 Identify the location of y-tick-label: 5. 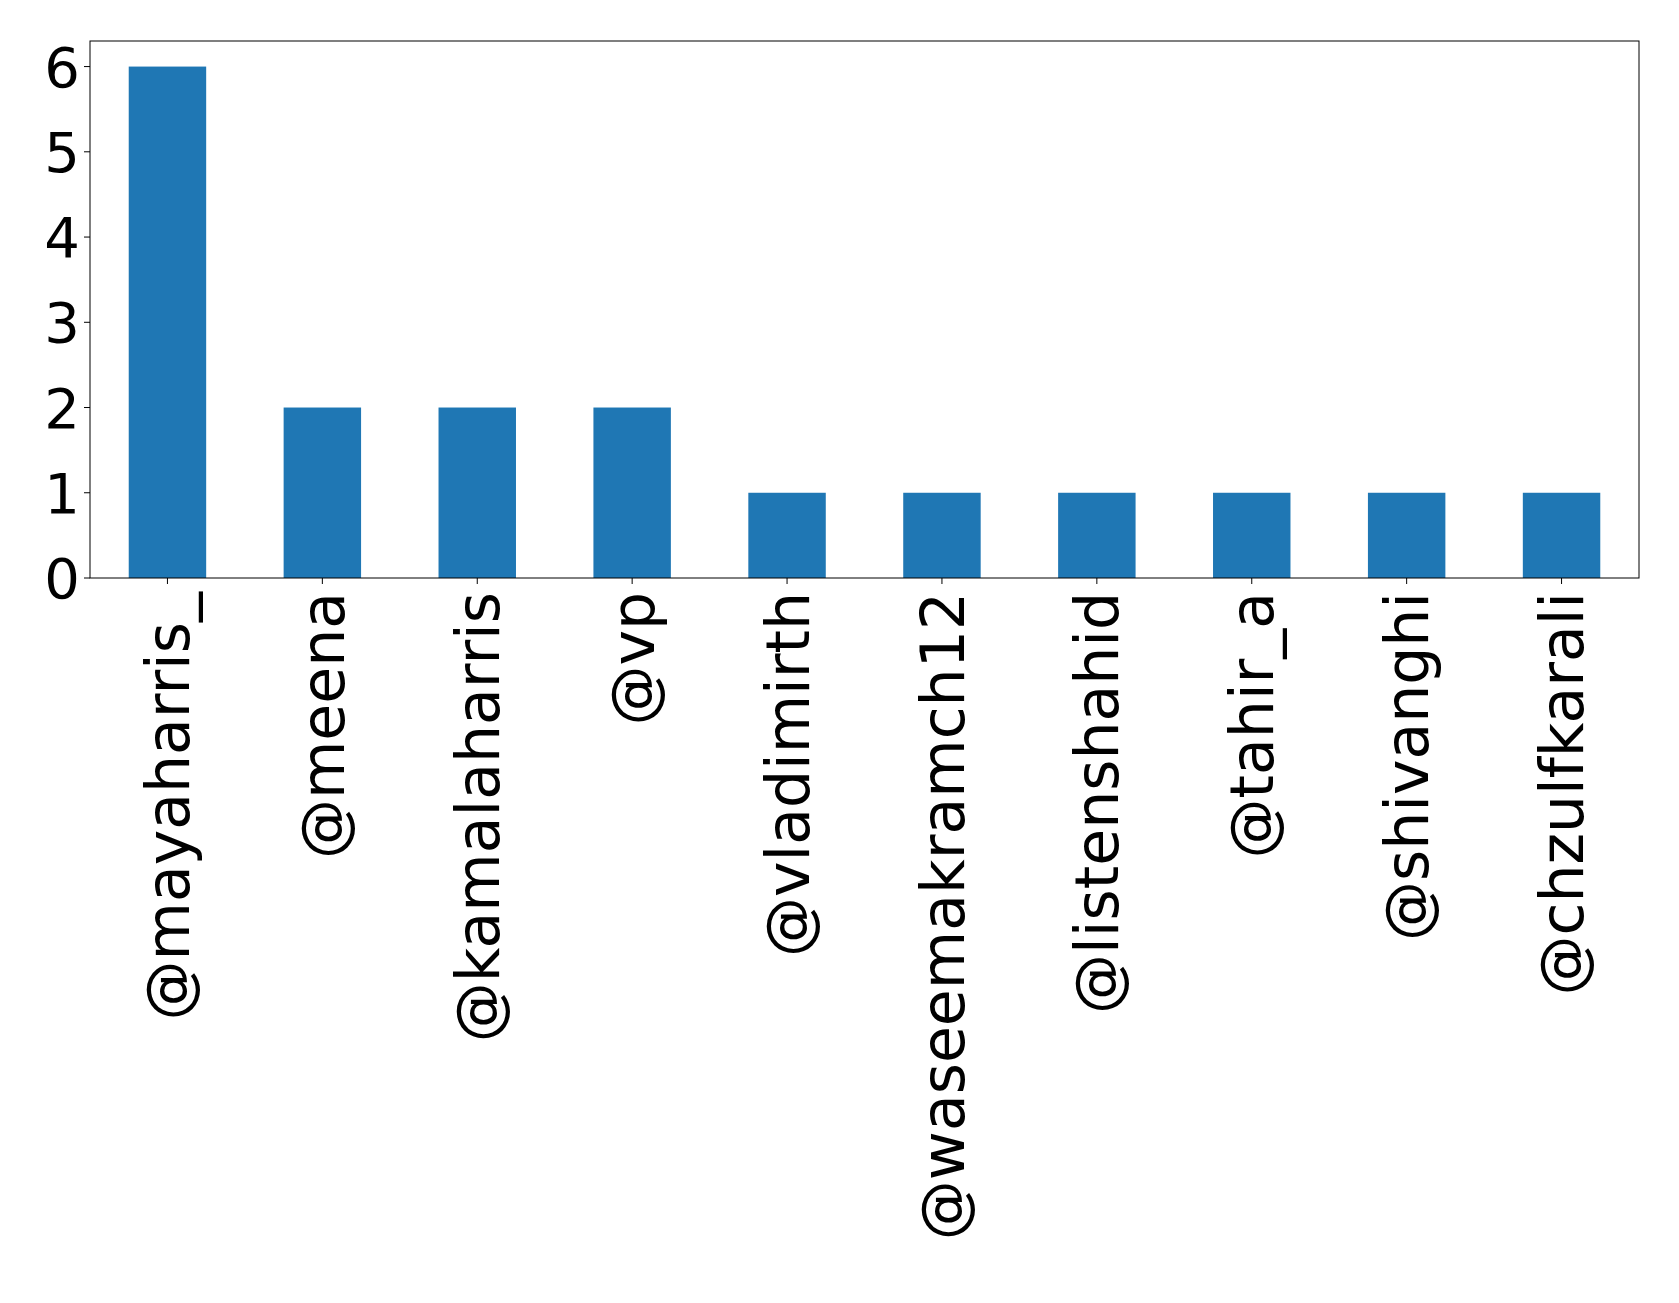
(62, 152).